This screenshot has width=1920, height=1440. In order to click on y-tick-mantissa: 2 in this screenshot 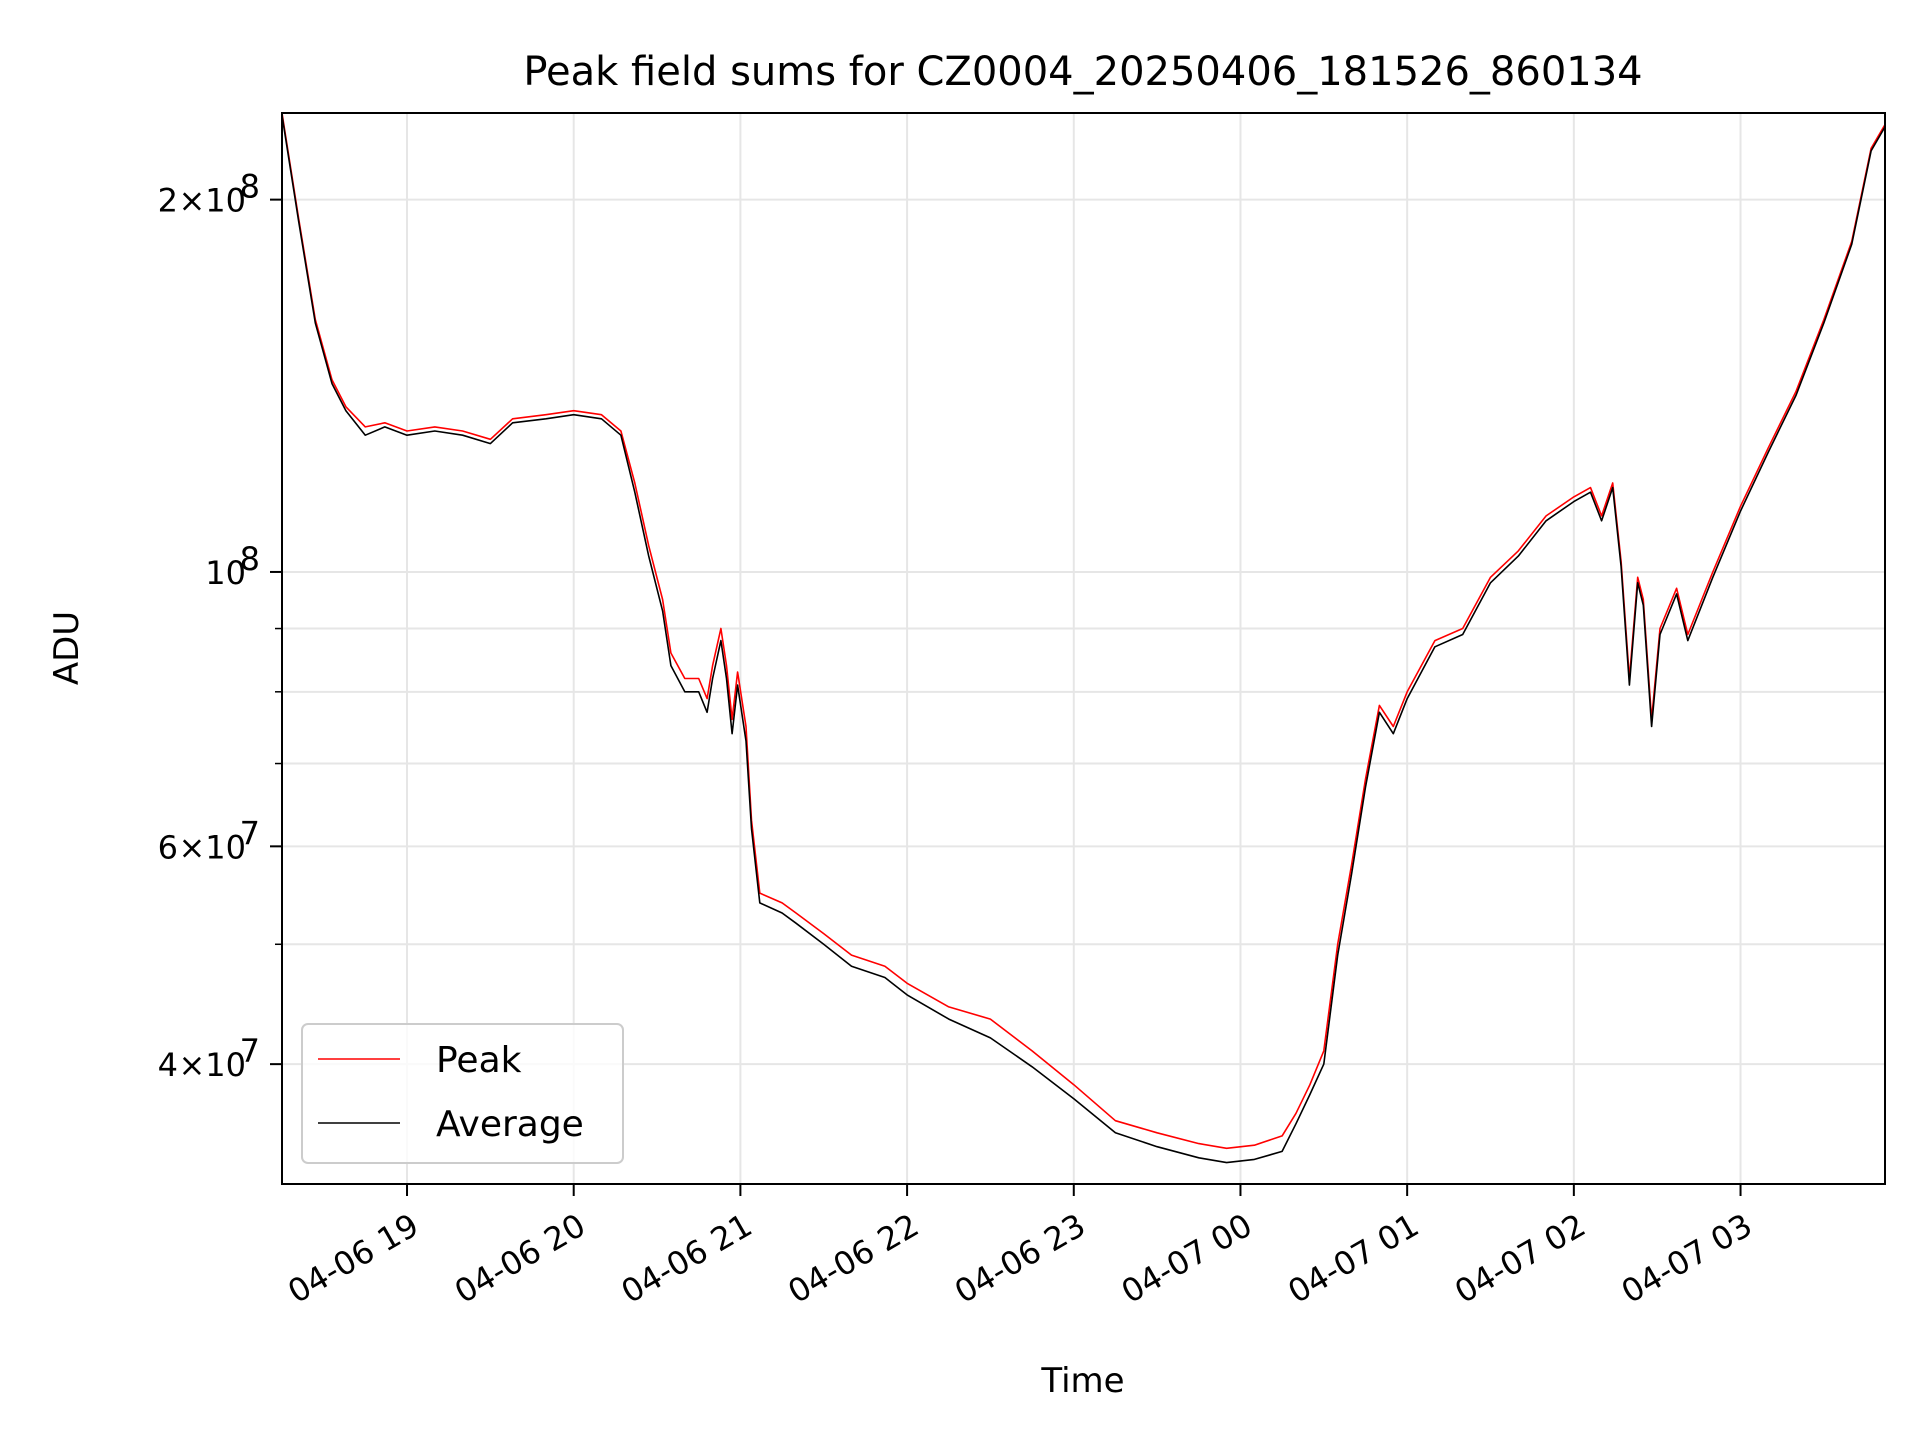, I will do `click(168, 201)`.